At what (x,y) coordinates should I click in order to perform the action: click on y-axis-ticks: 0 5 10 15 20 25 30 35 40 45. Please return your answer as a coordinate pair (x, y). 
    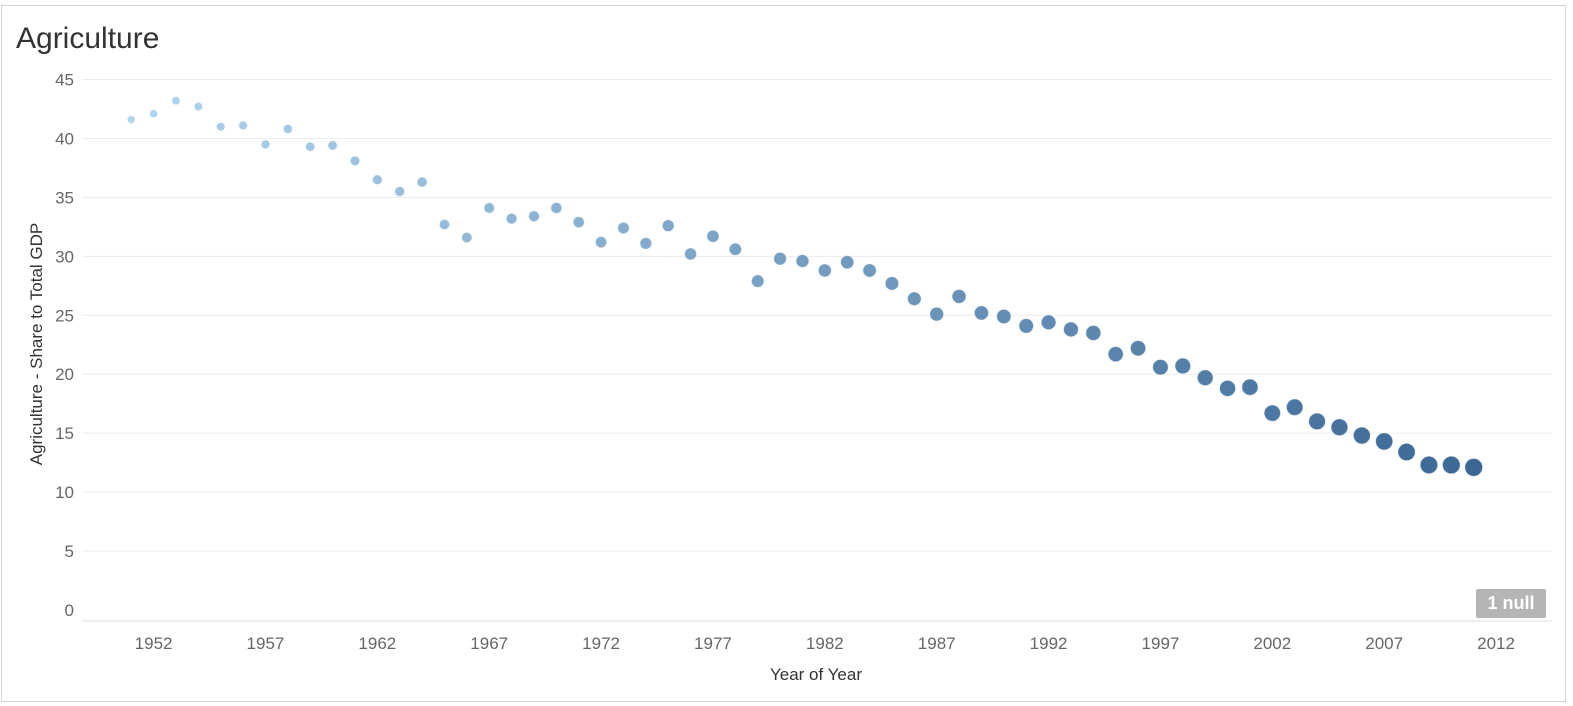
    Looking at the image, I should click on (64, 346).